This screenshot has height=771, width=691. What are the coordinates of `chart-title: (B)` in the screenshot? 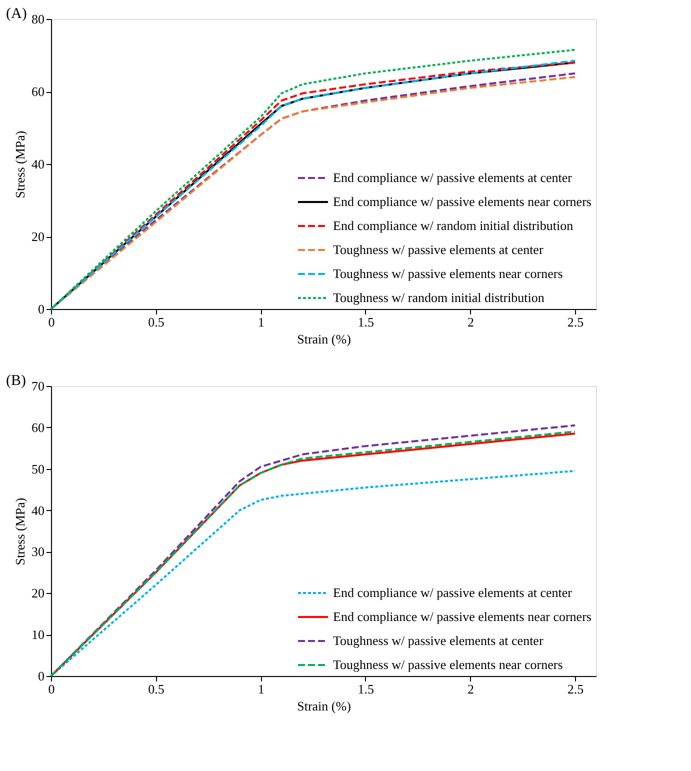 It's located at (16, 381).